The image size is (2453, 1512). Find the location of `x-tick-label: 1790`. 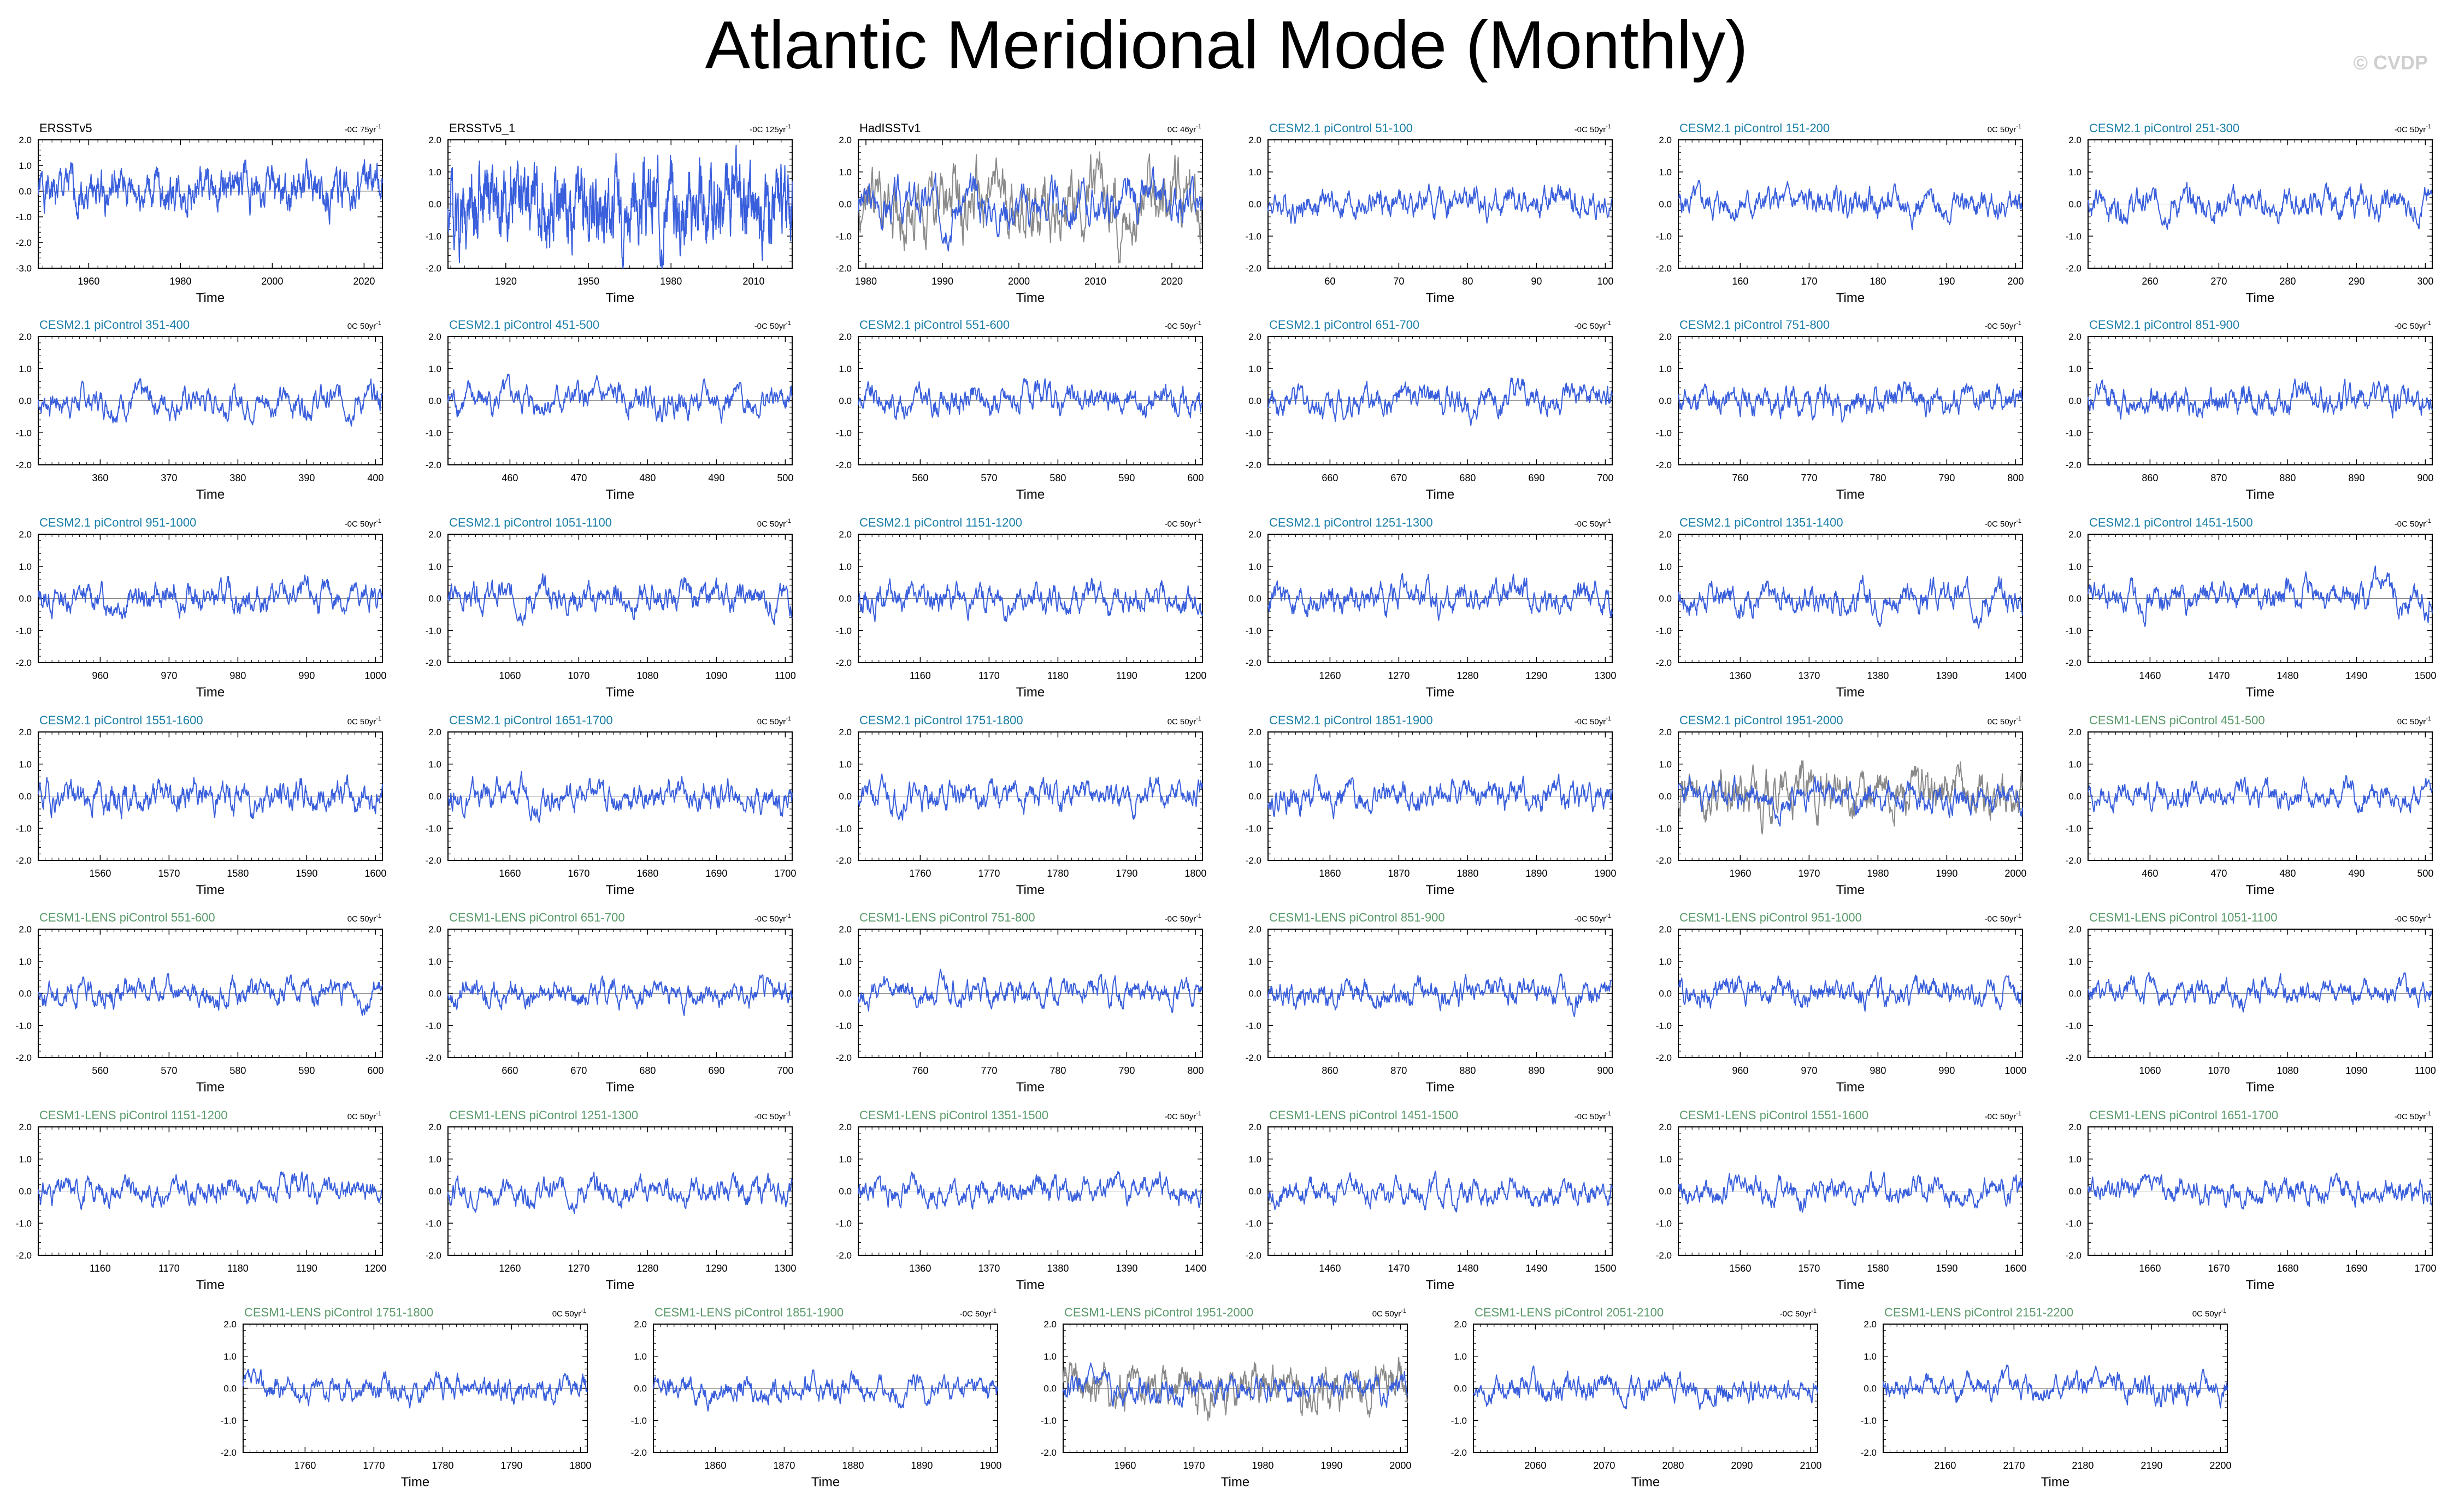

x-tick-label: 1790 is located at coordinates (1127, 873).